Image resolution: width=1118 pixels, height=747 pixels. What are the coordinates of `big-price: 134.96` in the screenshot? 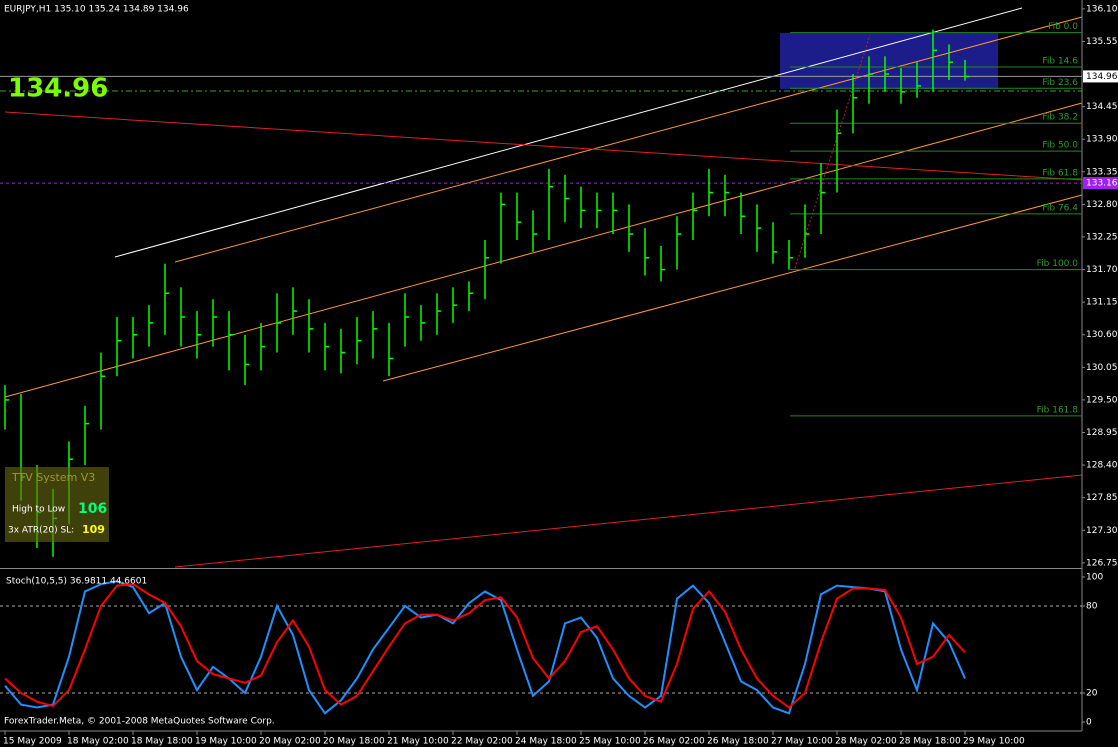 It's located at (58, 89).